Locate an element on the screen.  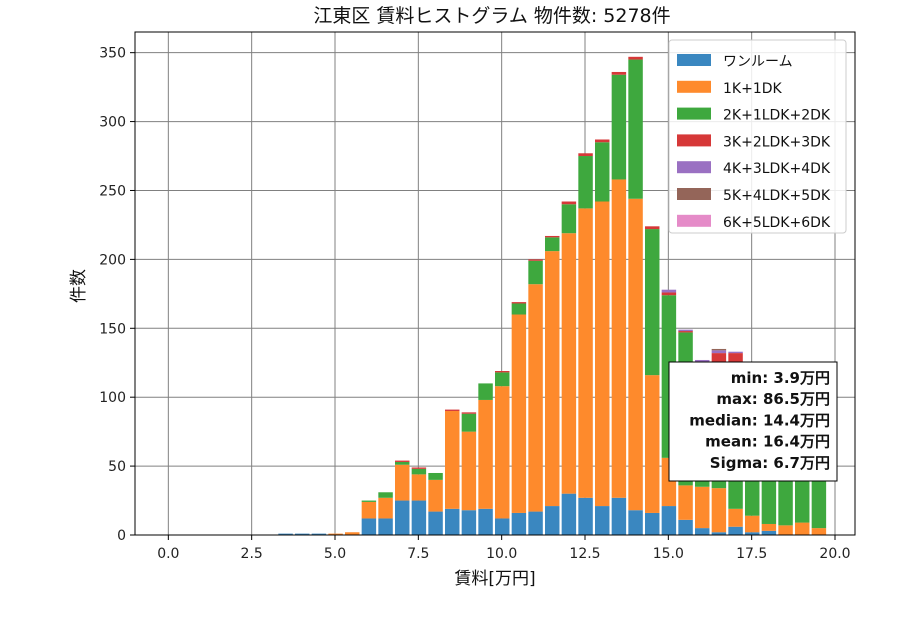
stats-box-frame is located at coordinates (753, 421).